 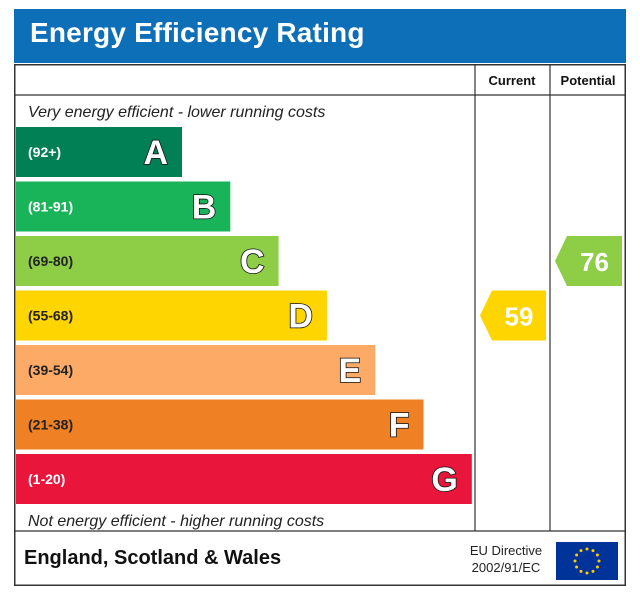 I want to click on band-range-c: (69-80), so click(x=50, y=261).